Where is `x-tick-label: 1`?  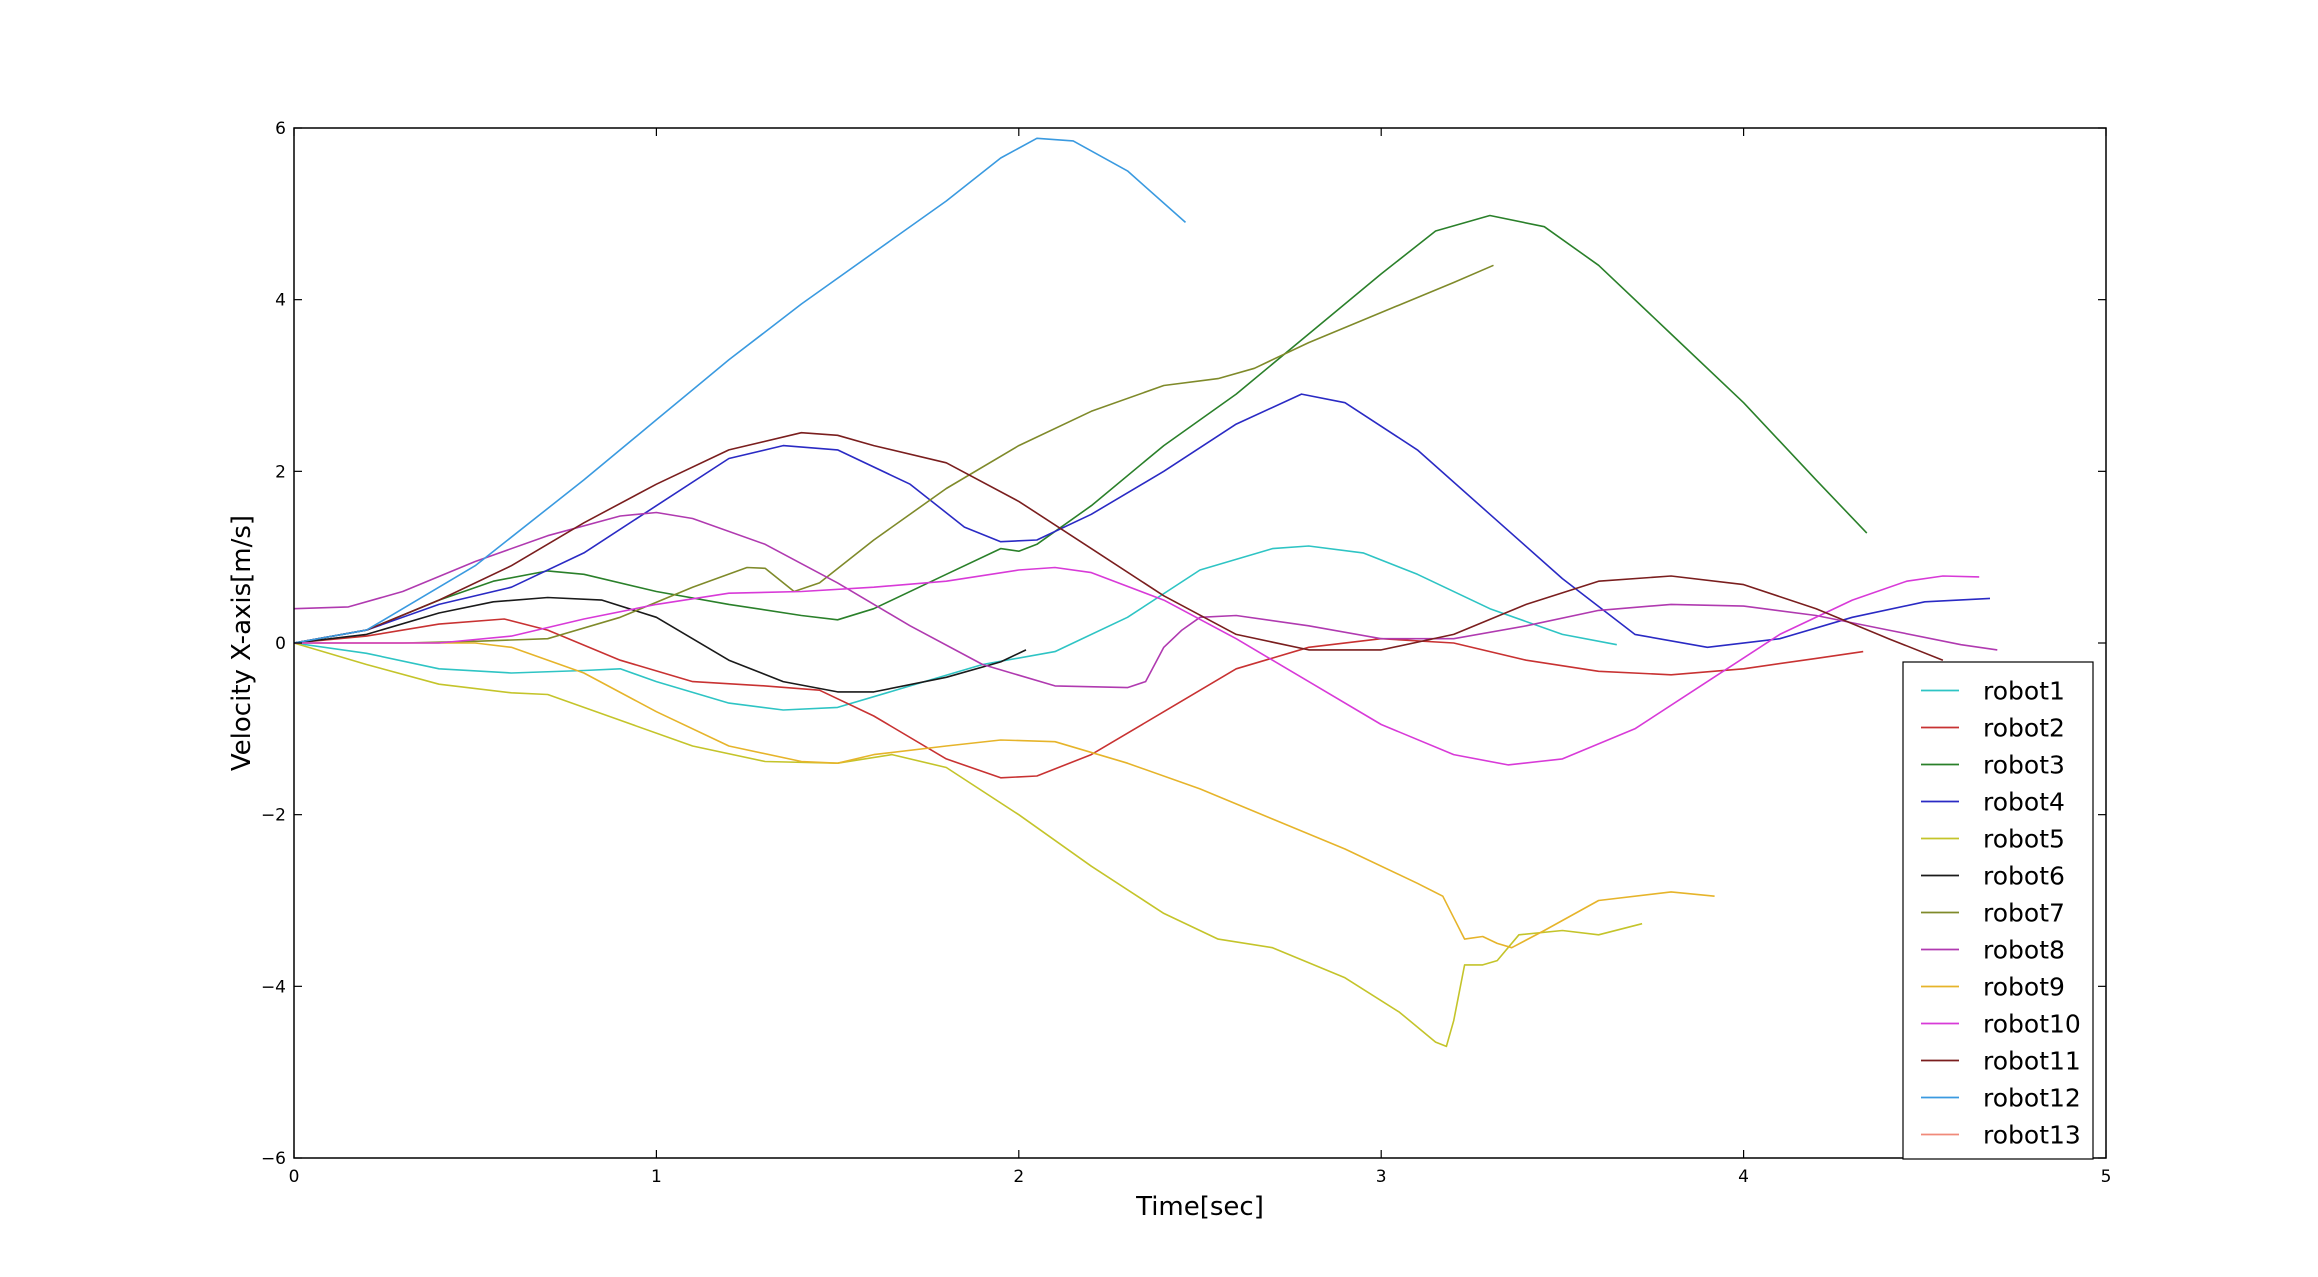 x-tick-label: 1 is located at coordinates (656, 1177).